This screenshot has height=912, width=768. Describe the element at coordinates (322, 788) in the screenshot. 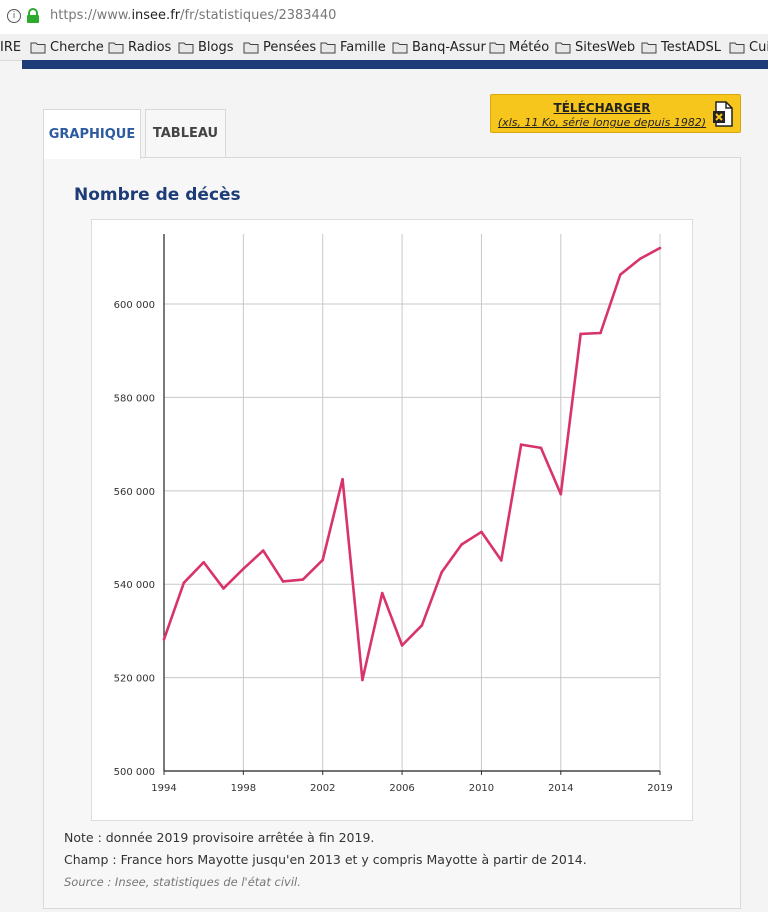

I see `x-tick-label: 2002` at that location.